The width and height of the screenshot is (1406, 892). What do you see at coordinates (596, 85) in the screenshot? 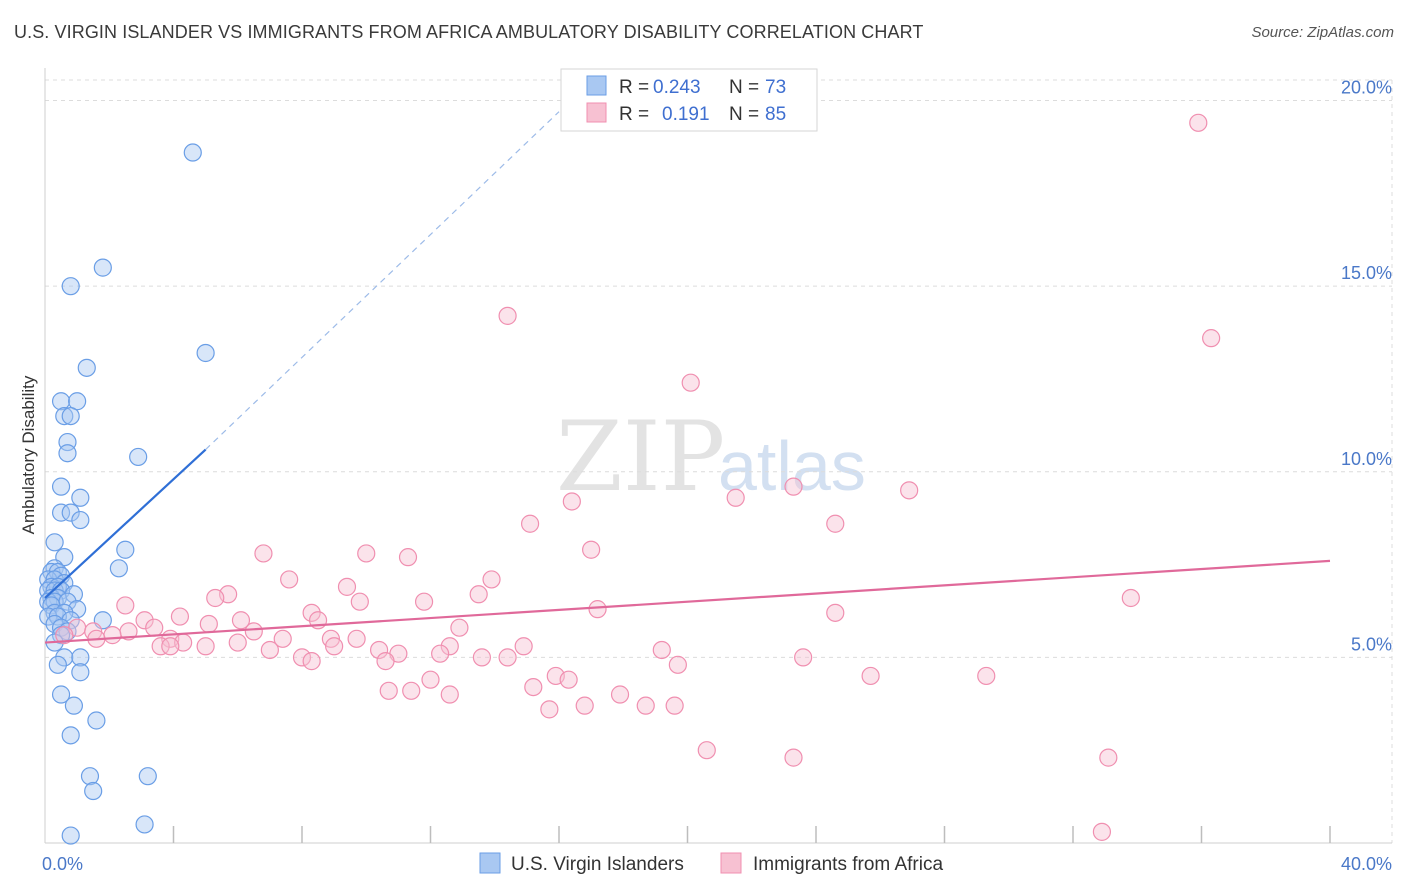
I see `legend-swatch-virgin-islanders` at bounding box center [596, 85].